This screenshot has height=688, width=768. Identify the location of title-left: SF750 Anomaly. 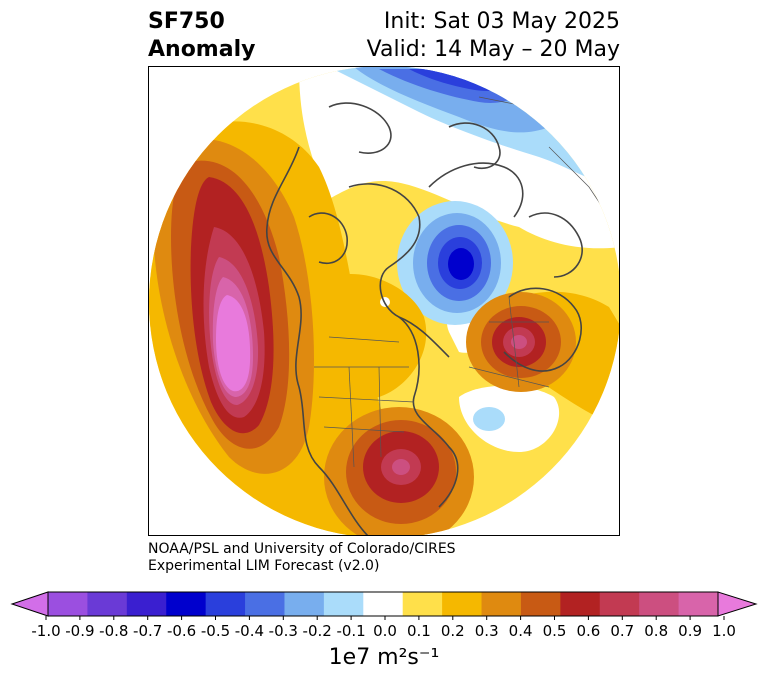
(201, 36).